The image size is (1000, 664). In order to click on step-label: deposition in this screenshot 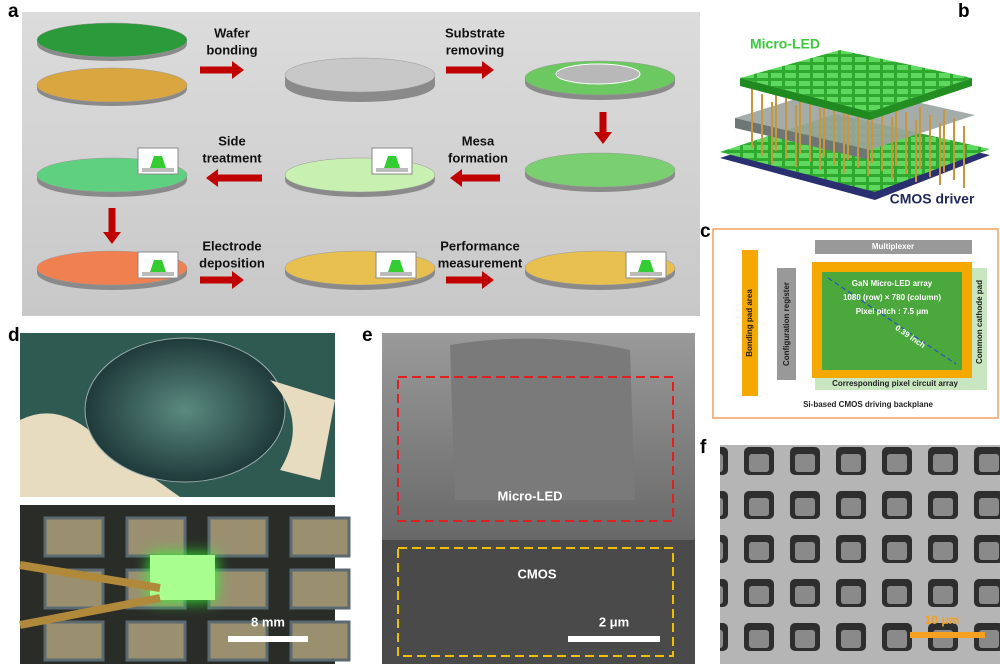, I will do `click(232, 262)`.